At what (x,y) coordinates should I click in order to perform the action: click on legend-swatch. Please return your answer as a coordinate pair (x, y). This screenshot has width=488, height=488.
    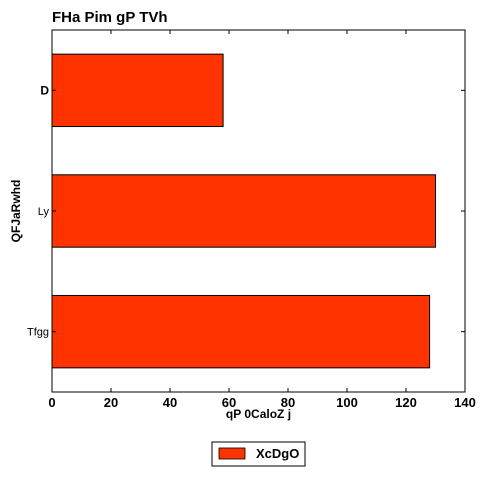
    Looking at the image, I should click on (232, 453).